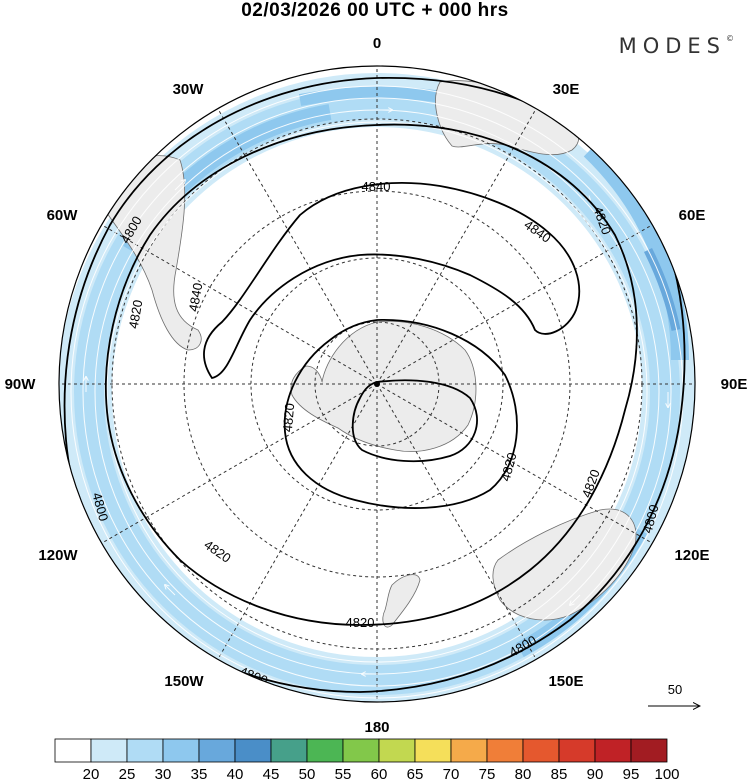  I want to click on lon-label-120e: 120E, so click(691, 555).